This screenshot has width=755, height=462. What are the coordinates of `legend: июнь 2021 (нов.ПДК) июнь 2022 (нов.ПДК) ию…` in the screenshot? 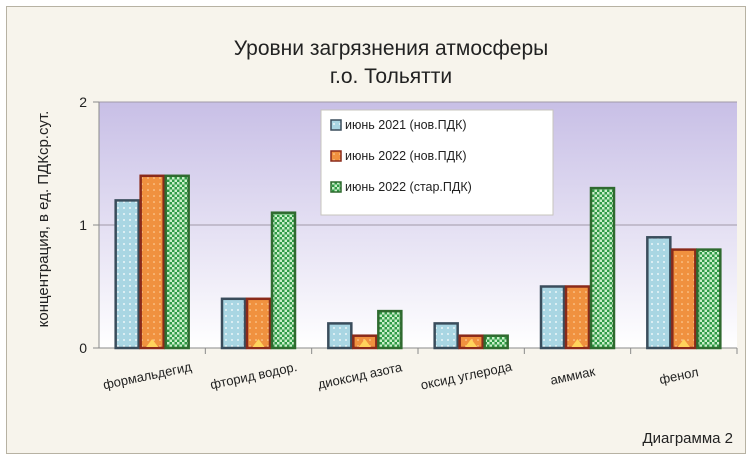 It's located at (437, 162).